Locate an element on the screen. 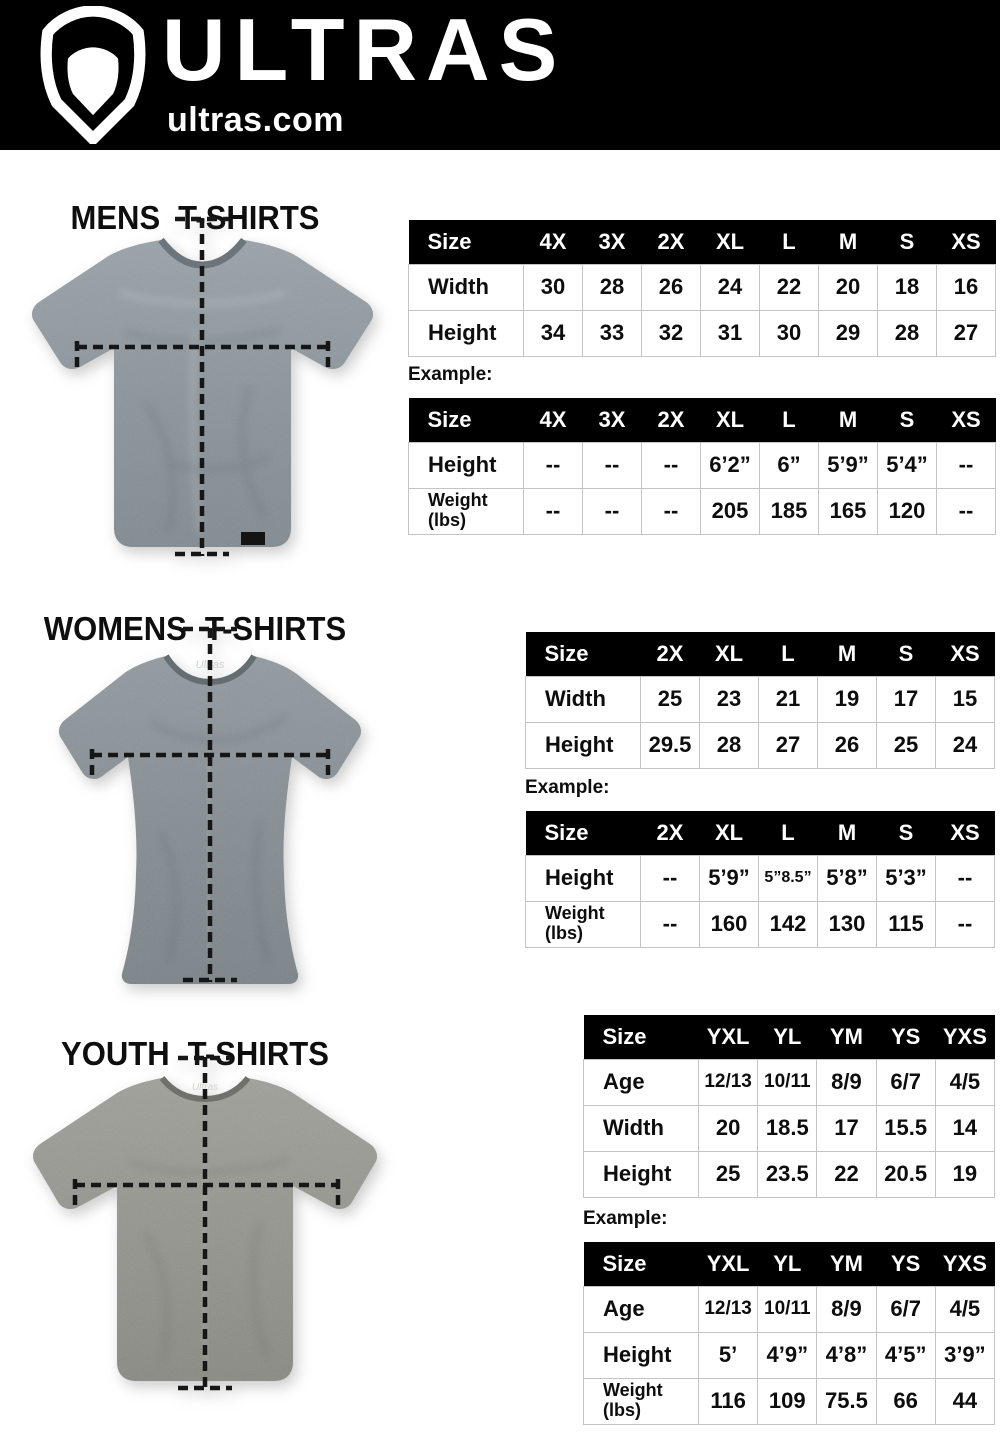  value-cell: 33 is located at coordinates (612, 333).